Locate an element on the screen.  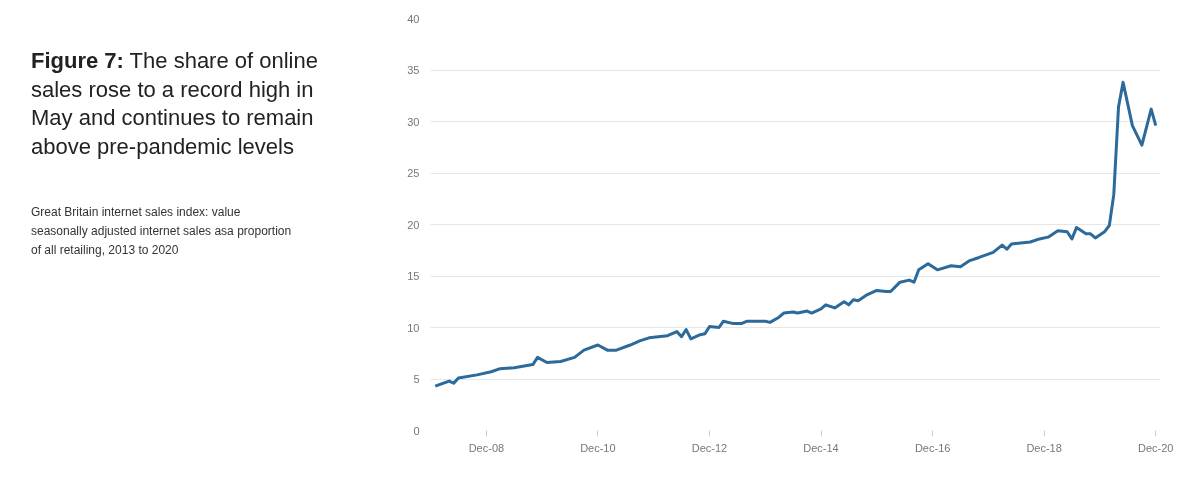
x-tick-label: Dec-08 is located at coordinates (486, 447).